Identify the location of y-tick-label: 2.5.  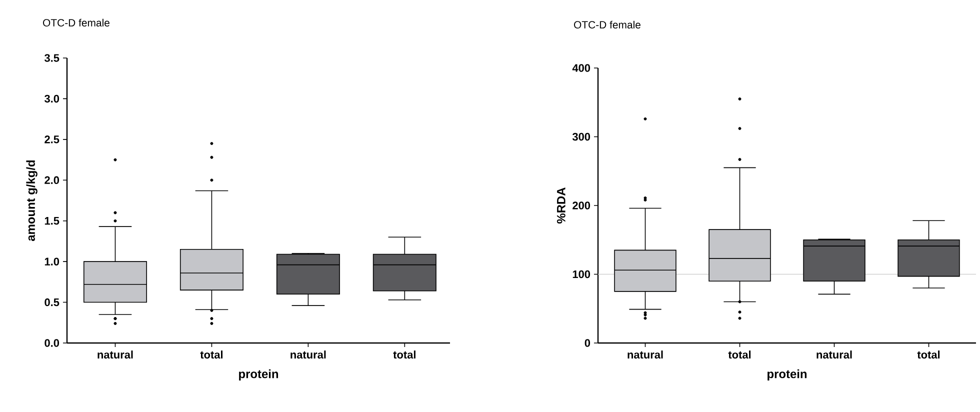
(52, 140).